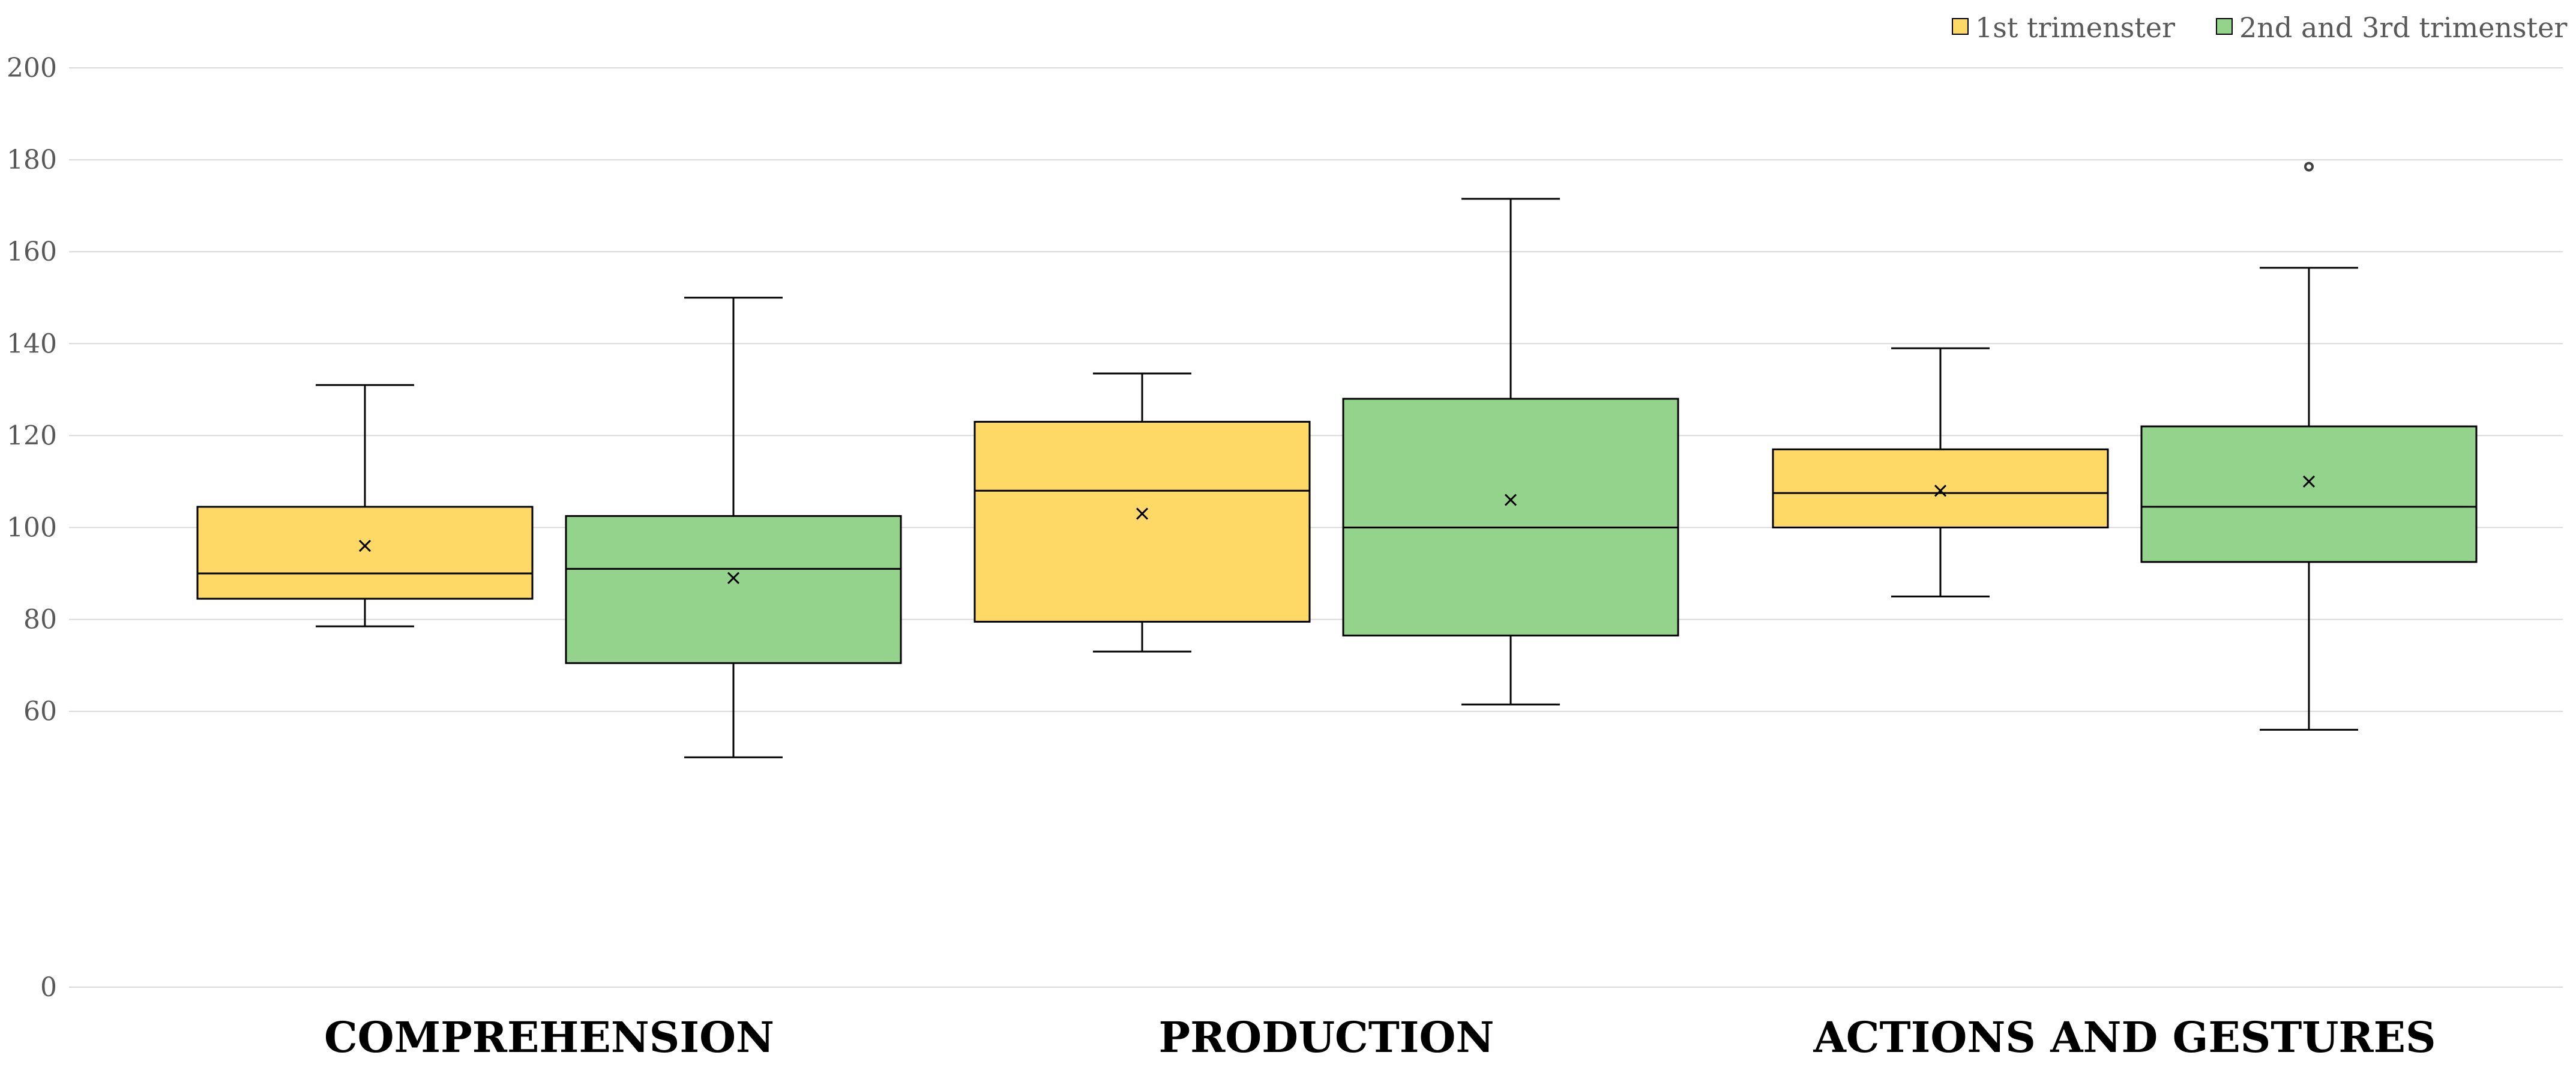 This screenshot has height=1073, width=2576. Describe the element at coordinates (32, 435) in the screenshot. I see `y-tick-label: 120` at that location.